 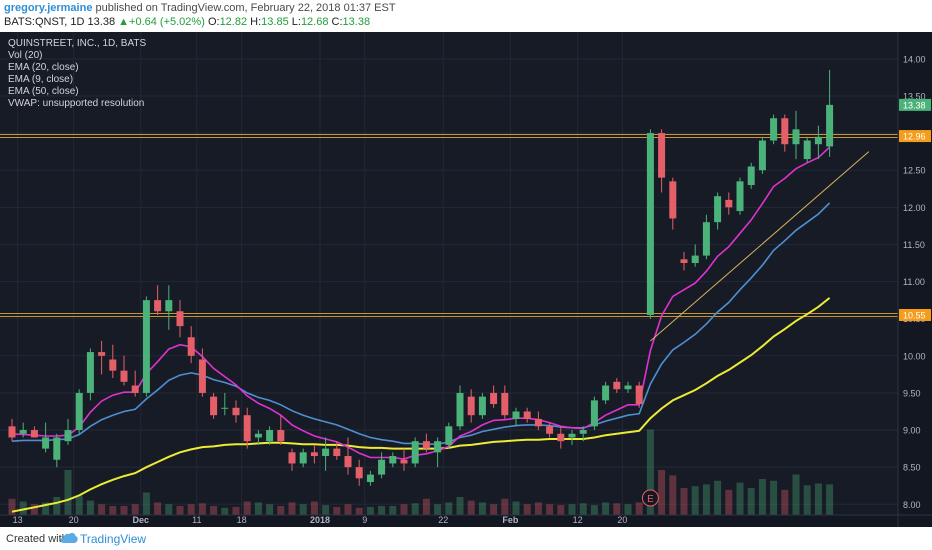 I want to click on time-axis: 13 20 Dec 11 18 2018 9 22 Feb 12 20, so click(x=320, y=520).